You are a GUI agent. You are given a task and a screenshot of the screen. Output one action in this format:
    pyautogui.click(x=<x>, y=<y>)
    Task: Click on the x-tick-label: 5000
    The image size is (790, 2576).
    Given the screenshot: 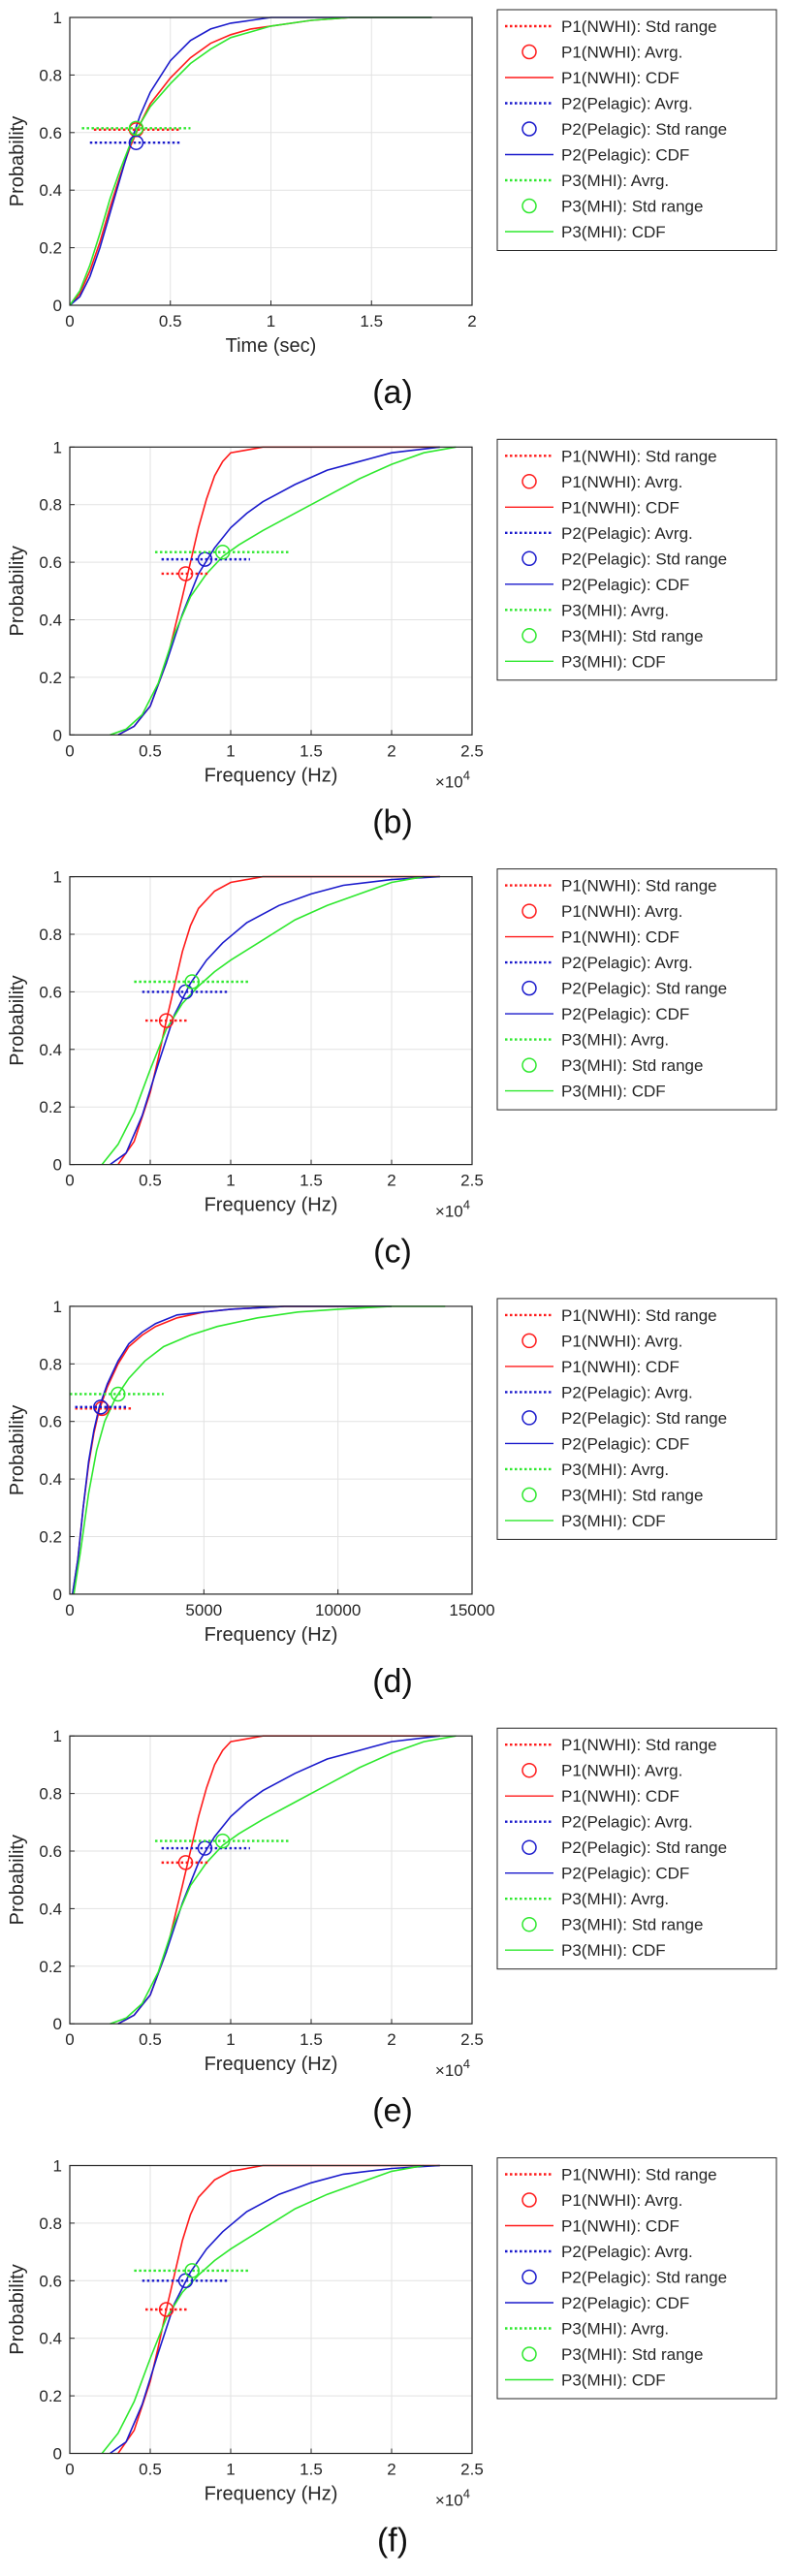 What is the action you would take?
    pyautogui.click(x=203, y=1610)
    